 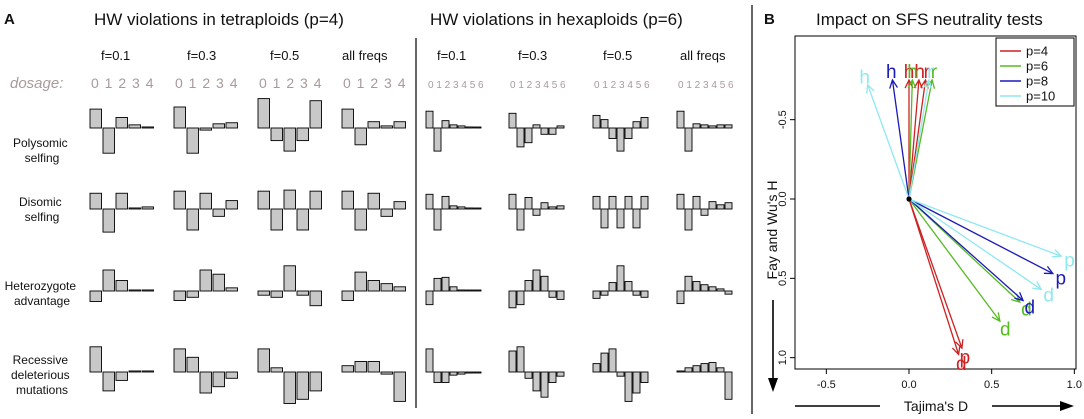 I want to click on legend-label: p=8, so click(x=1037, y=81).